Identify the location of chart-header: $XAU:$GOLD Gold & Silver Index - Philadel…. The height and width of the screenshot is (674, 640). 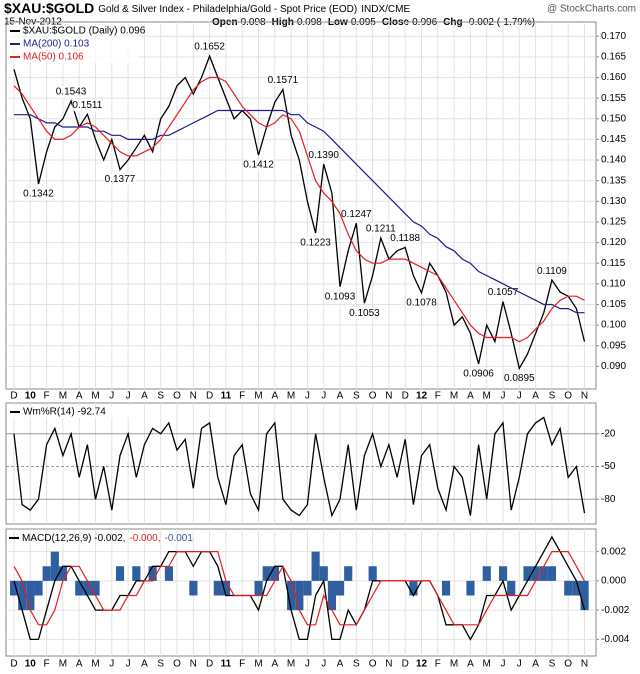
(207, 8).